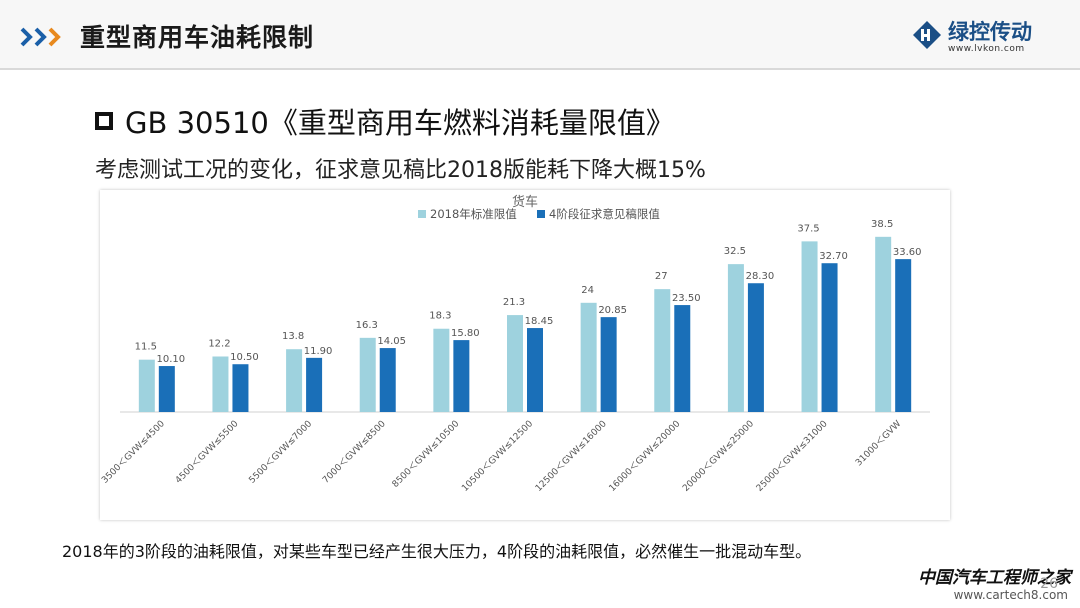 This screenshot has width=1080, height=608. Describe the element at coordinates (514, 302) in the screenshot. I see `data-label-s1-6: 21.3` at that location.